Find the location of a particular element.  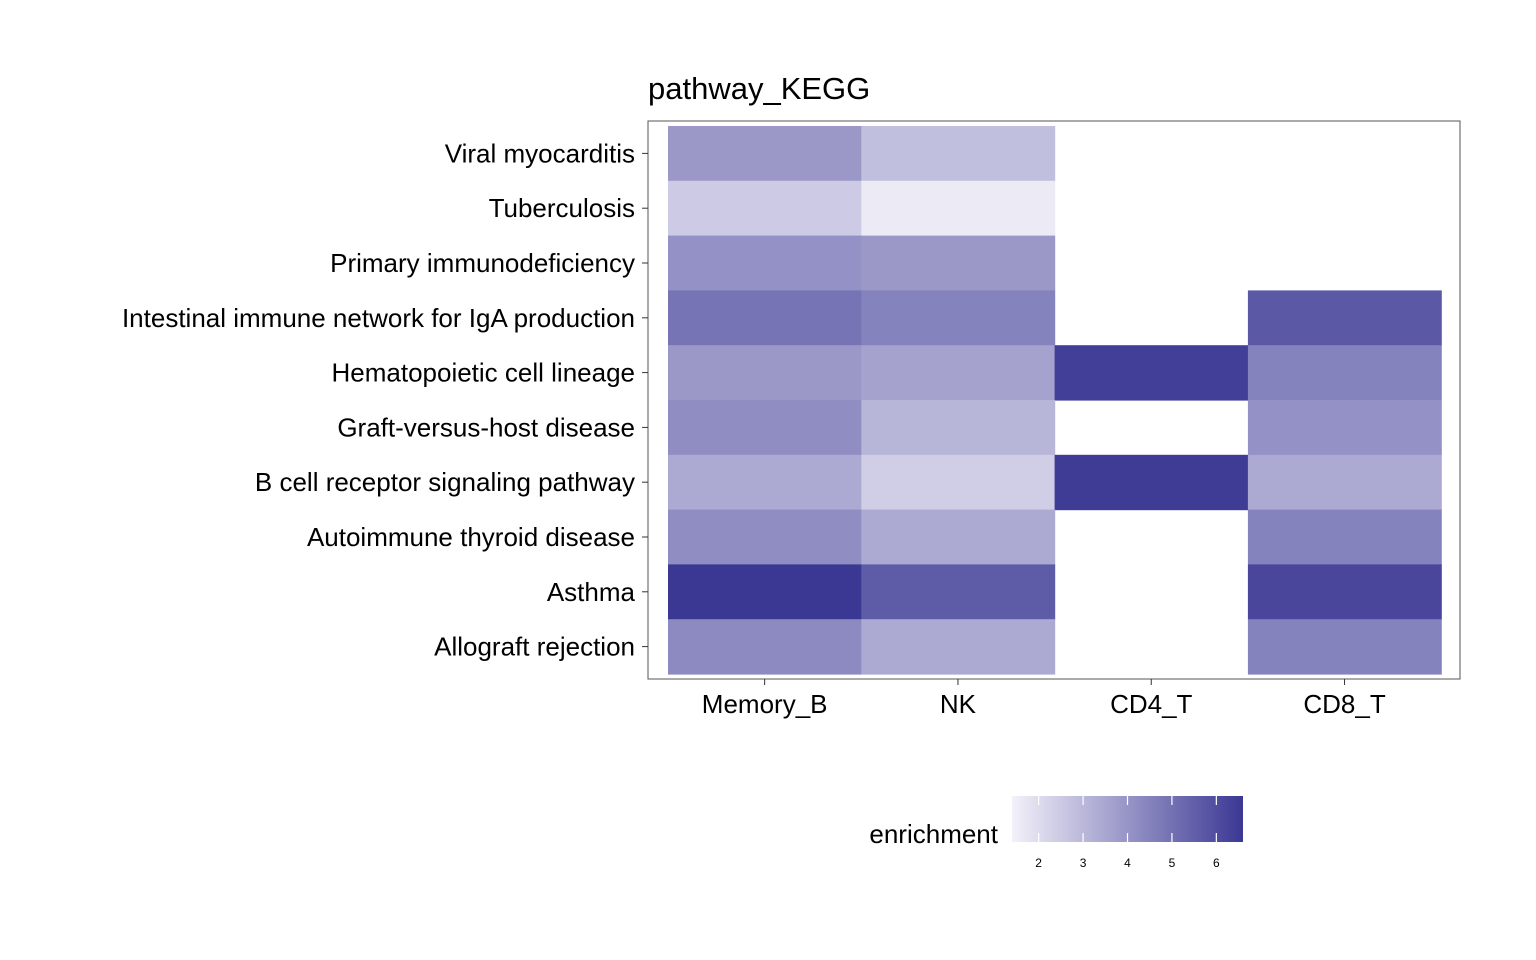

y-tick-label: Primary immunodeficiency is located at coordinates (482, 263).